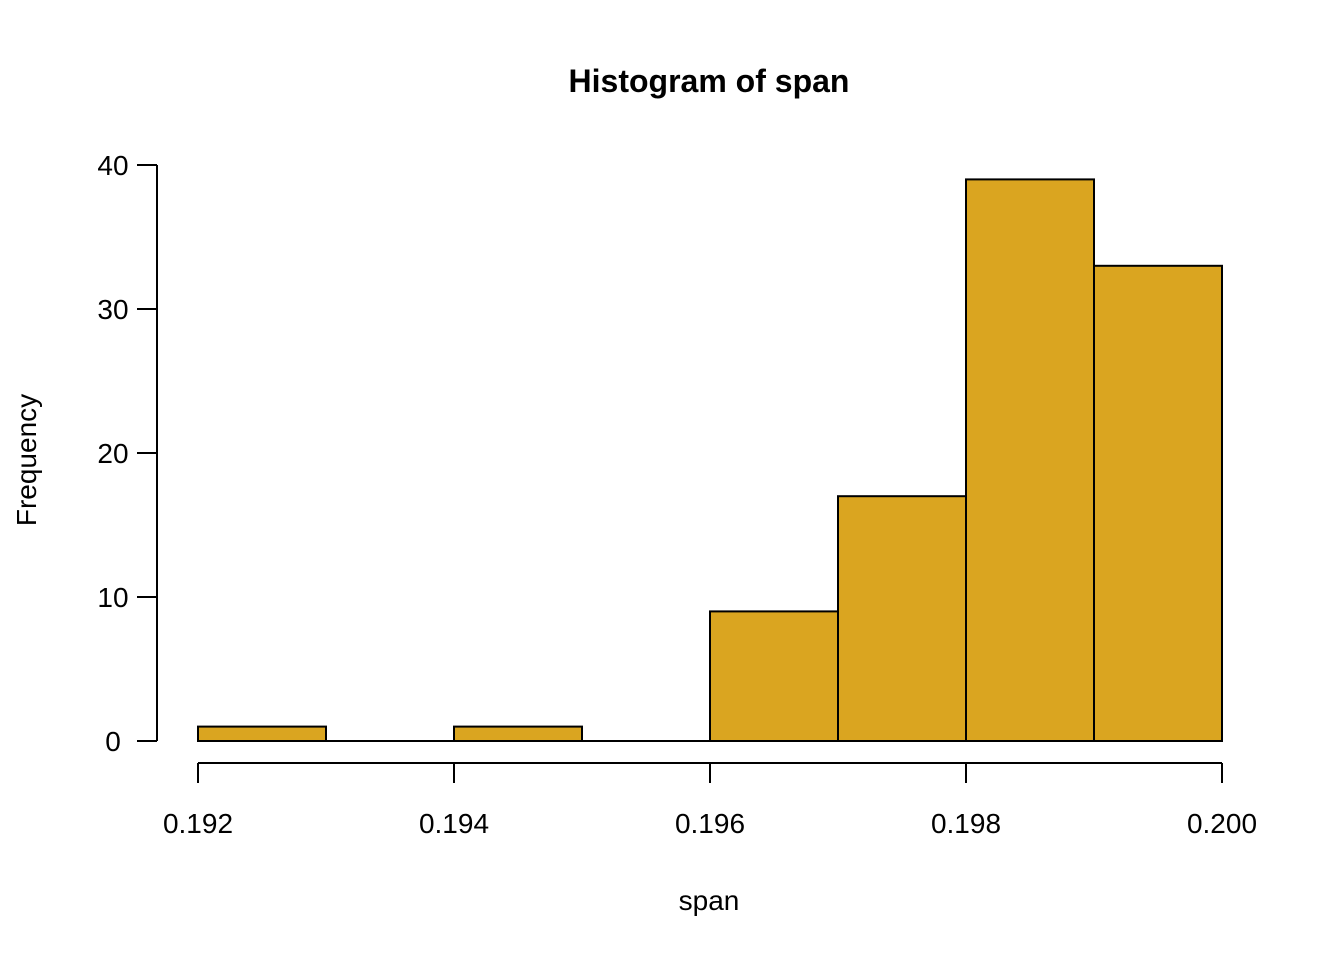  Describe the element at coordinates (709, 900) in the screenshot. I see `x-axis-label: span` at that location.